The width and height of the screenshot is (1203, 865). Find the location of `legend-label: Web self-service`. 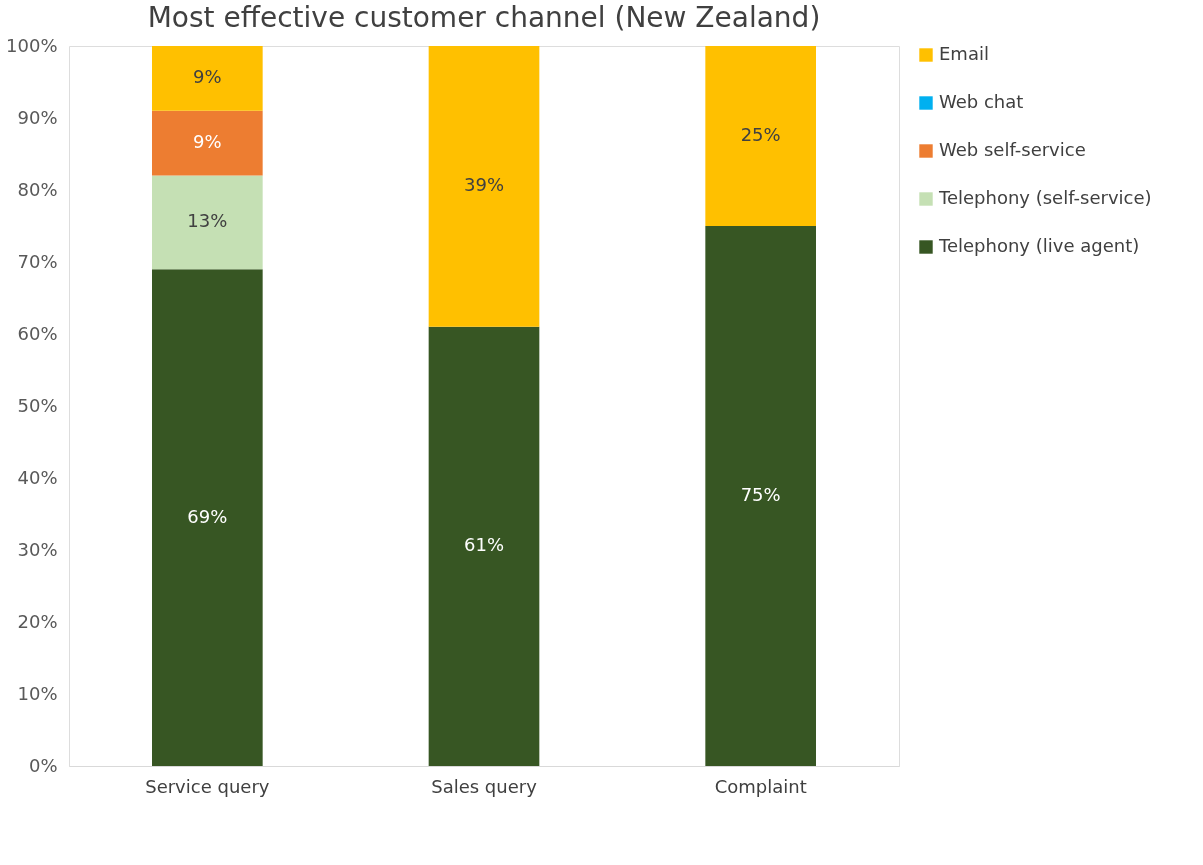

legend-label: Web self-service is located at coordinates (1012, 149).